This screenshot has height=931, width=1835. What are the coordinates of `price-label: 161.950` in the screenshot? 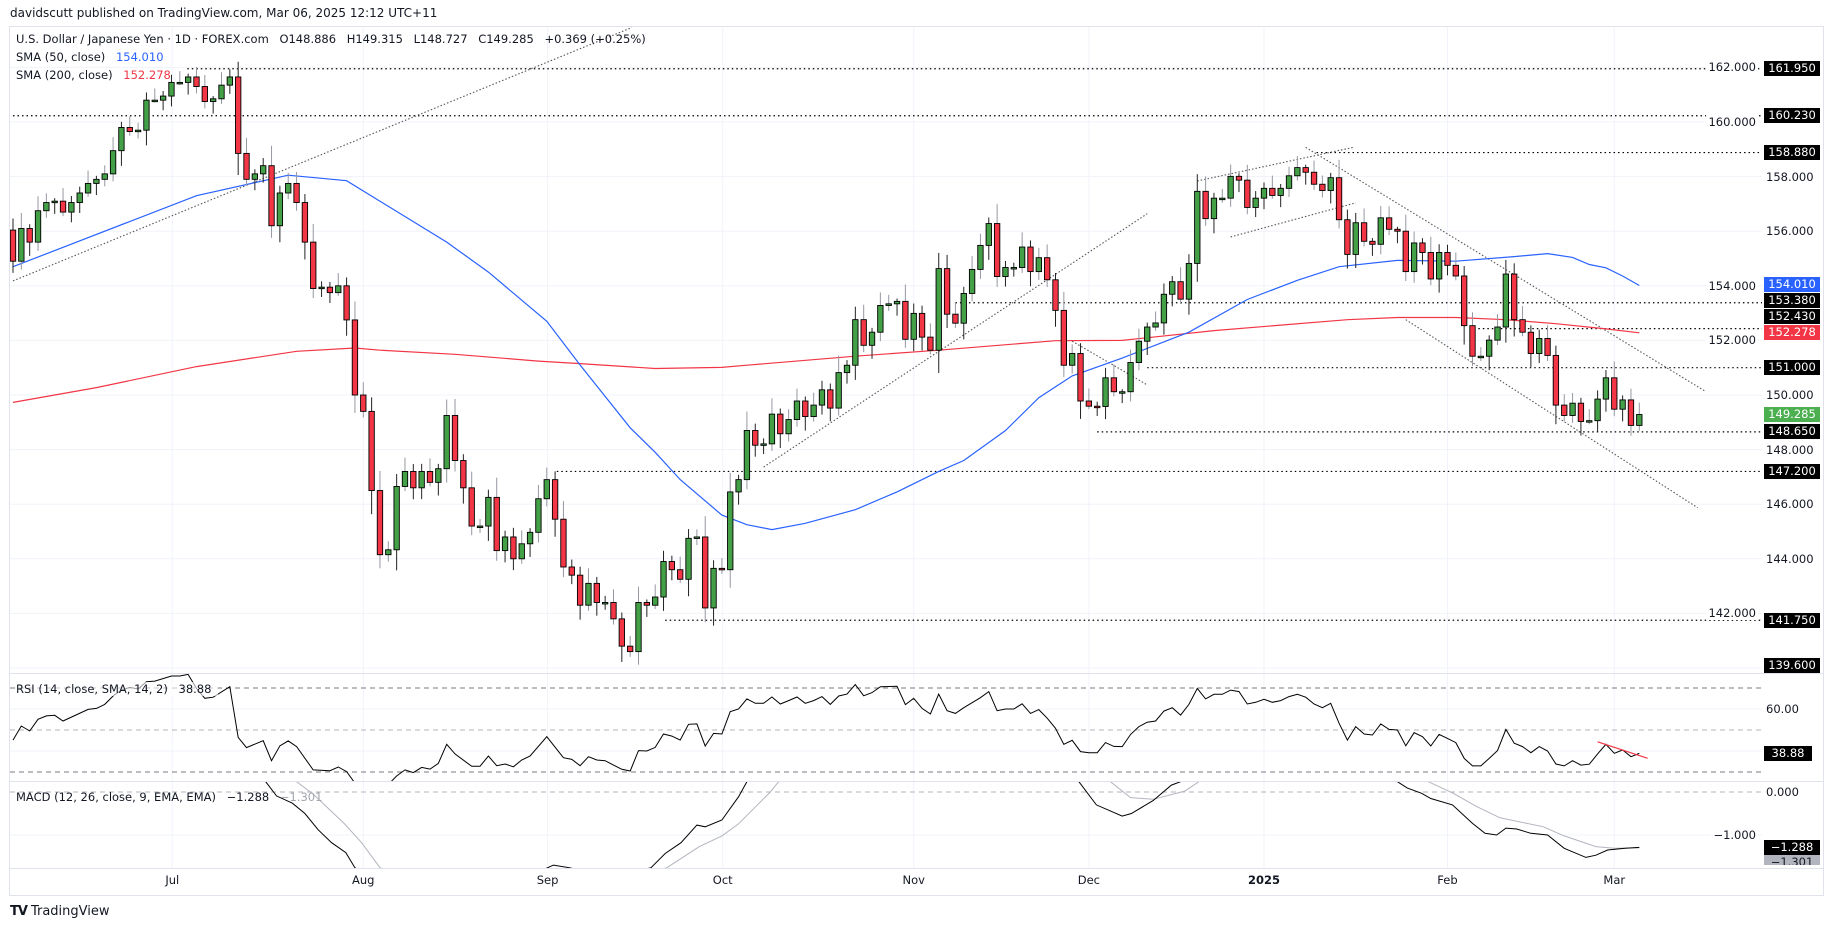 It's located at (1792, 69).